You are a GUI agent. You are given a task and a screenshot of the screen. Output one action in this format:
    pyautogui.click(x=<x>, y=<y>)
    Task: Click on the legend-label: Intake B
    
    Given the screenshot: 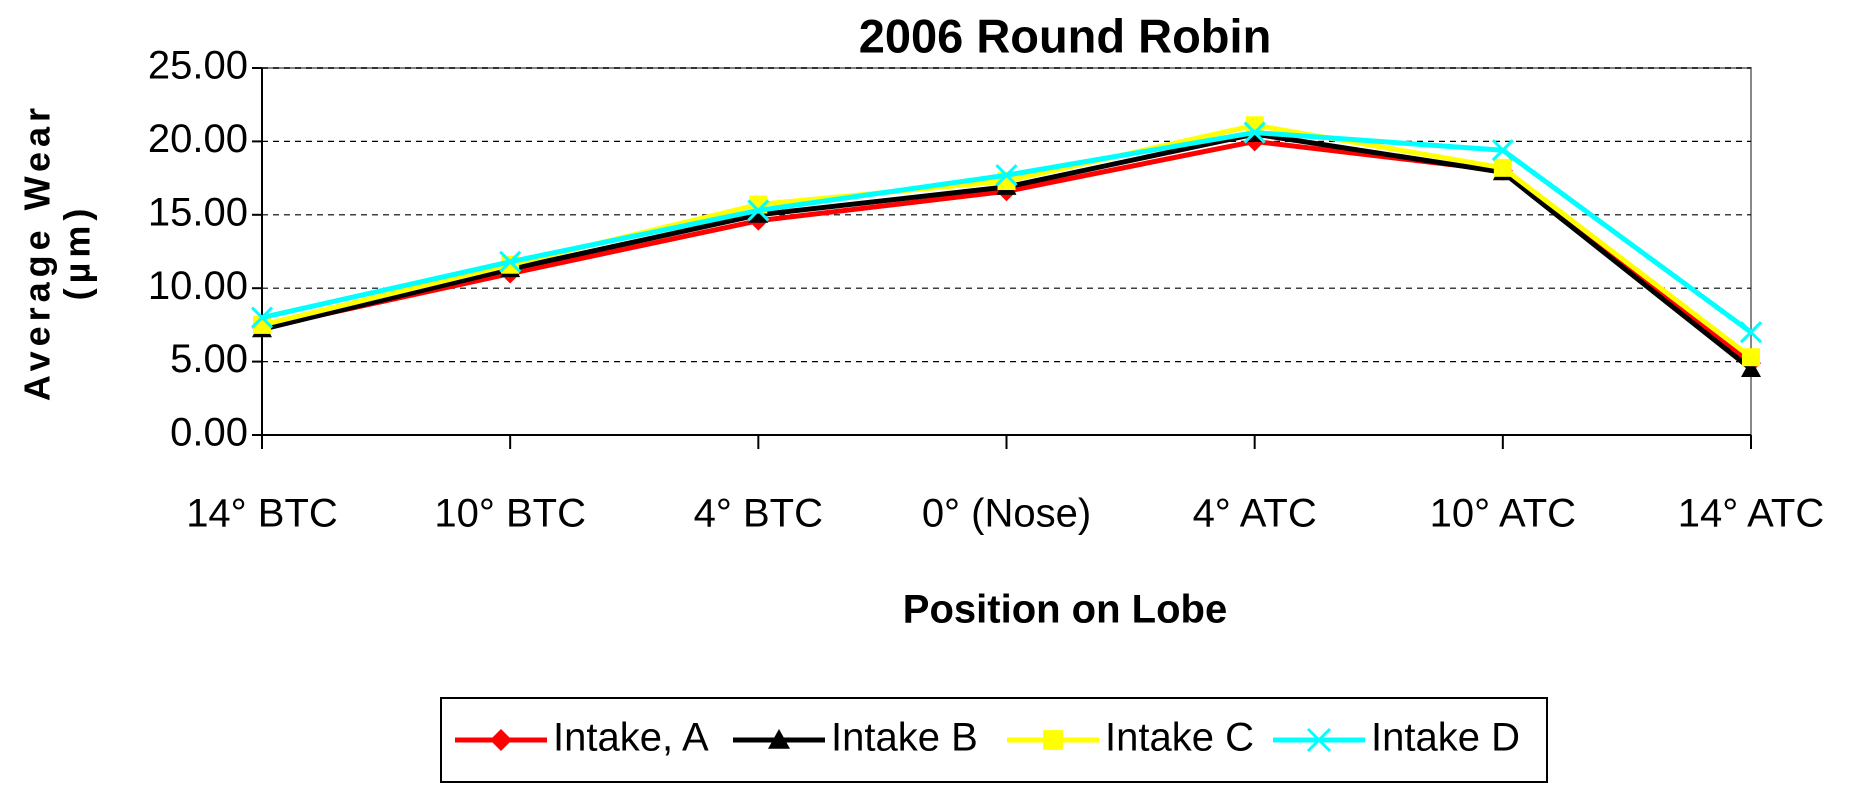 What is the action you would take?
    pyautogui.click(x=904, y=738)
    